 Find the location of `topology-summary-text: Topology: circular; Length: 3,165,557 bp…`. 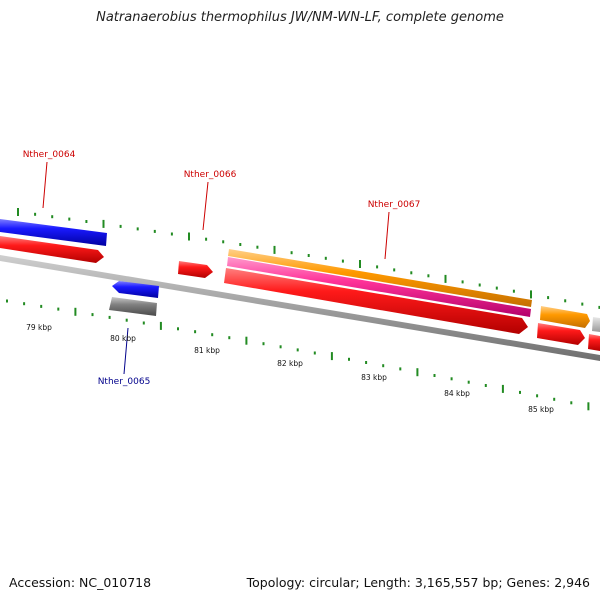

topology-summary-text: Topology: circular; Length: 3,165,557 bp… is located at coordinates (418, 582).